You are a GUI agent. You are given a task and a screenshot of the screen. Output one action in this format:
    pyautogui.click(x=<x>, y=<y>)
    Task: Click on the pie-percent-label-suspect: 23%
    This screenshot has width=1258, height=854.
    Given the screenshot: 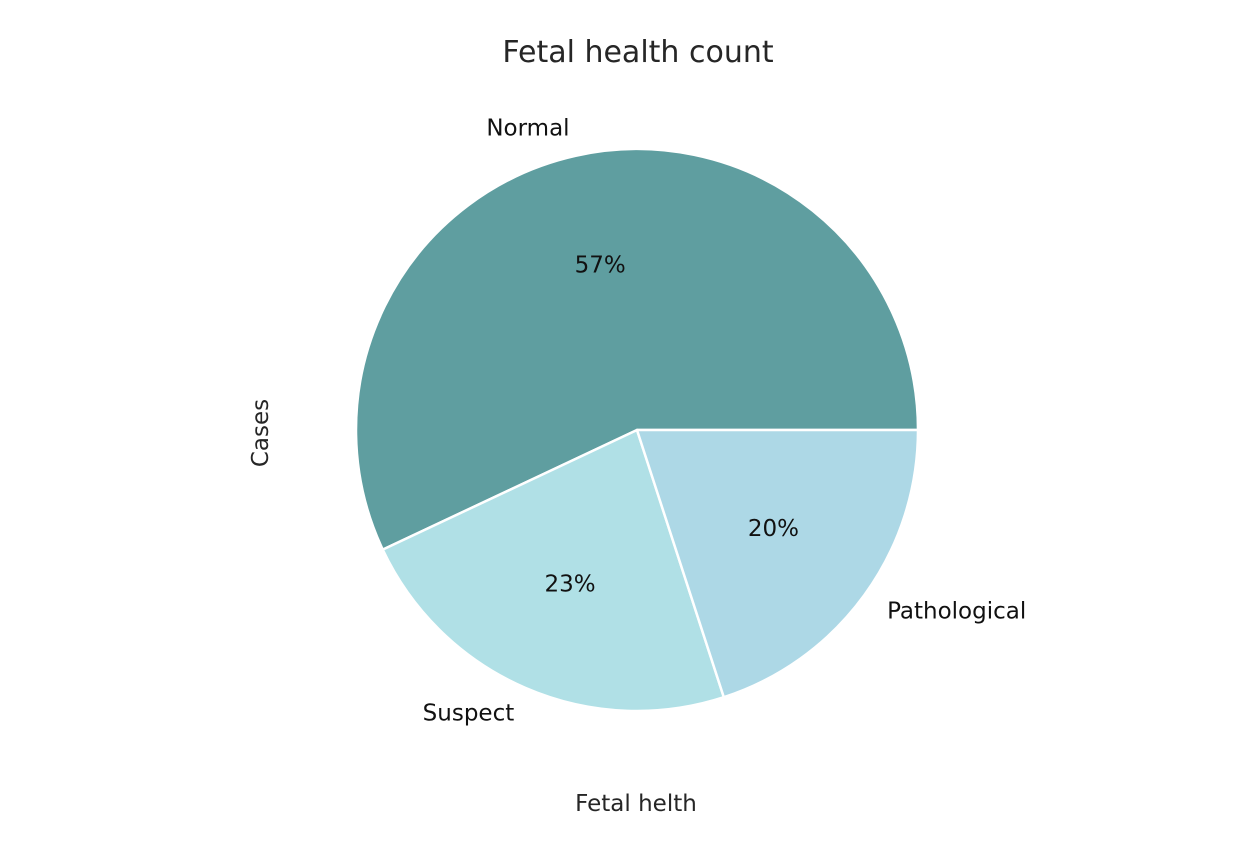 What is the action you would take?
    pyautogui.click(x=569, y=585)
    